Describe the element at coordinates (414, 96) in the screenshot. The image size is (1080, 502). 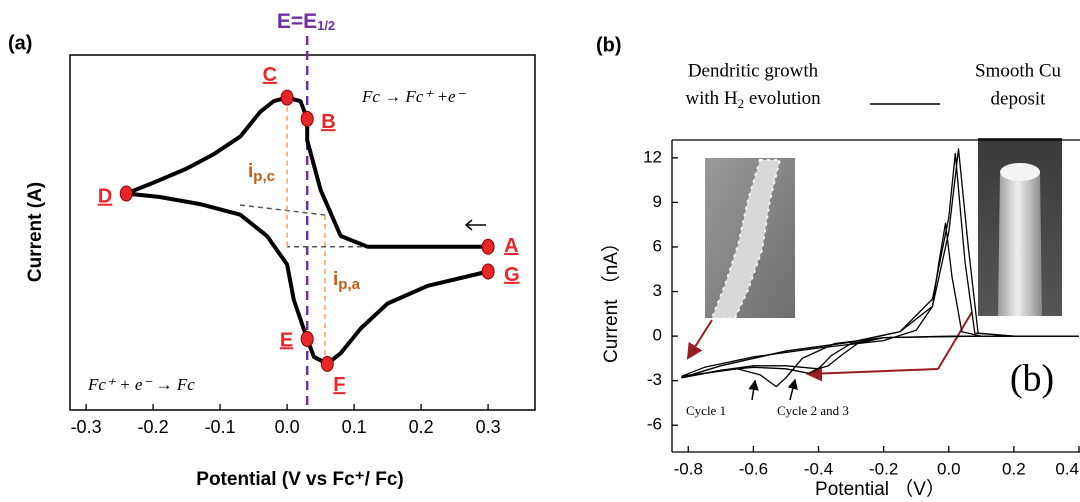
I see `equation: Fc → Fc⁺ +e⁻` at that location.